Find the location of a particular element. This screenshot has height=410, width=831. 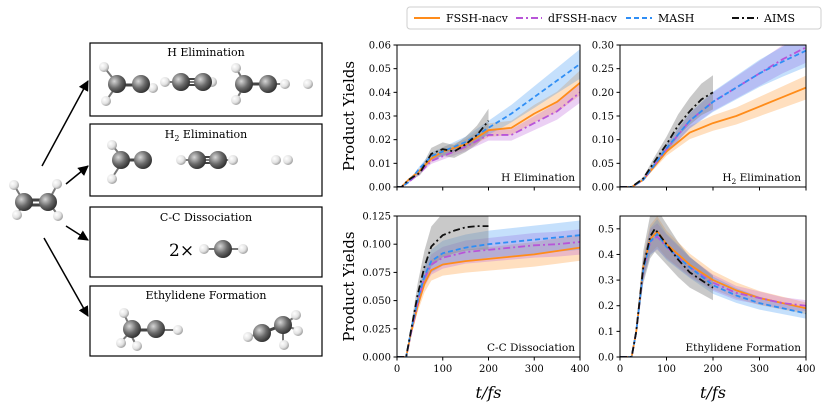

channel-box-cc-dissociation: C-C Dissociation 2× is located at coordinates (206, 242).